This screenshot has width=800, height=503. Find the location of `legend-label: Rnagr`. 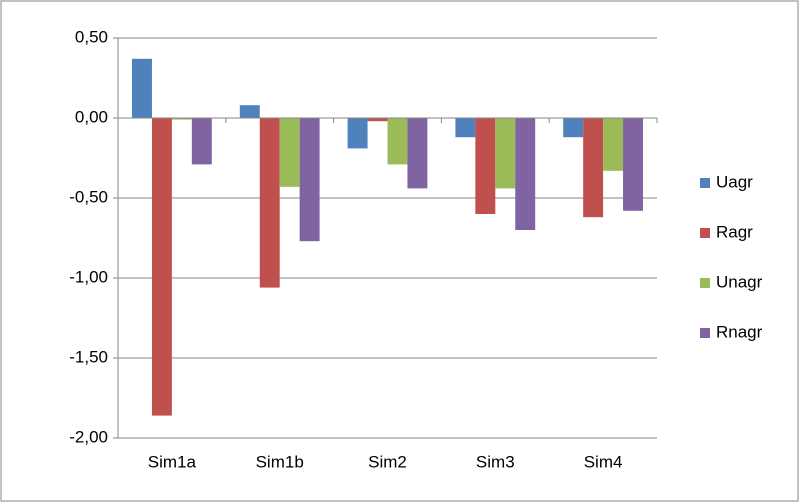

legend-label: Rnagr is located at coordinates (739, 331).